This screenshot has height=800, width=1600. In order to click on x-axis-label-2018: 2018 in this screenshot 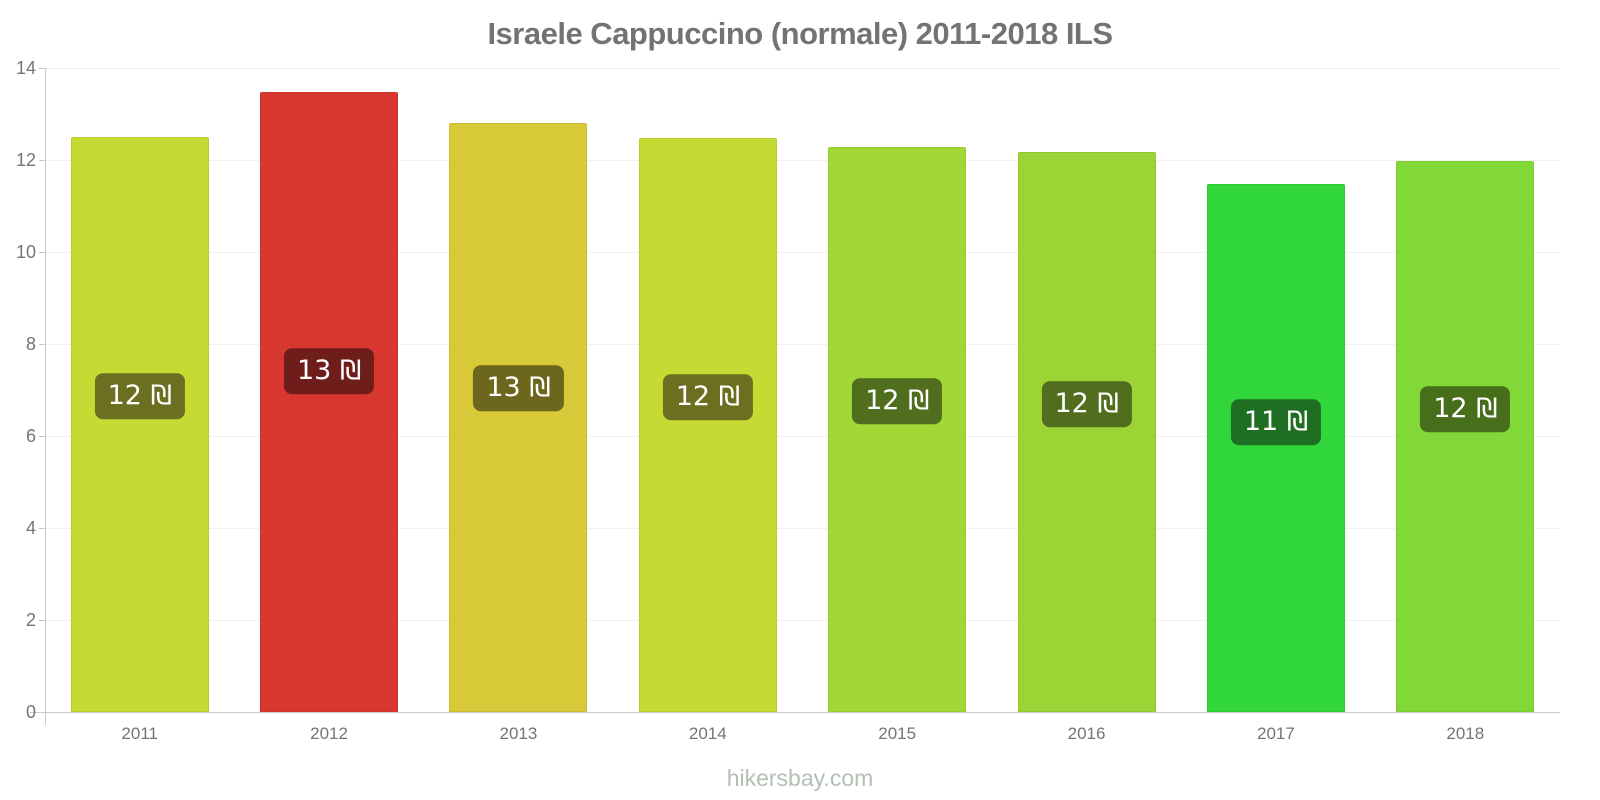, I will do `click(1465, 733)`.